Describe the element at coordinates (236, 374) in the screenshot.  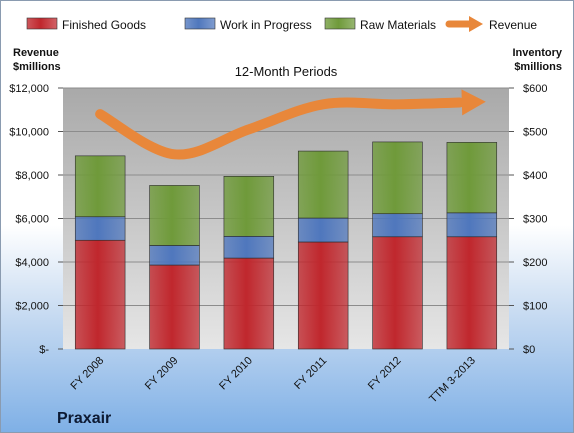
I see `category-label: FY 2010` at that location.